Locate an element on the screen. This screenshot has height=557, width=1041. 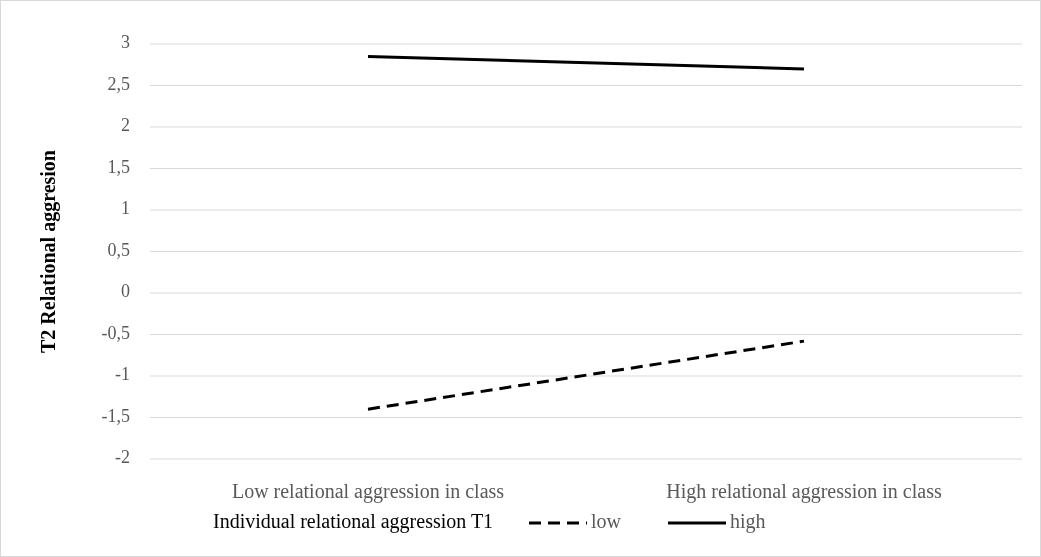
x-tick-label: High relational aggression in class is located at coordinates (804, 491).